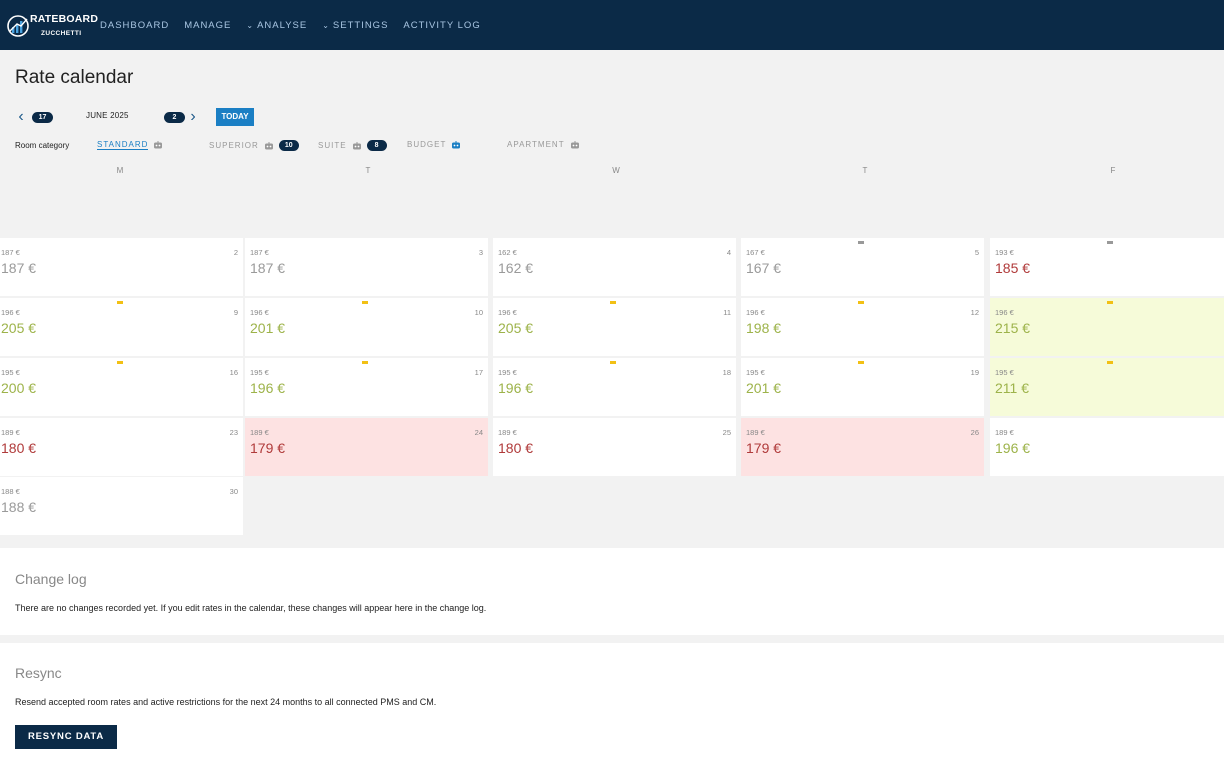  Describe the element at coordinates (1004, 252) in the screenshot. I see `base-rate: 193 €` at that location.